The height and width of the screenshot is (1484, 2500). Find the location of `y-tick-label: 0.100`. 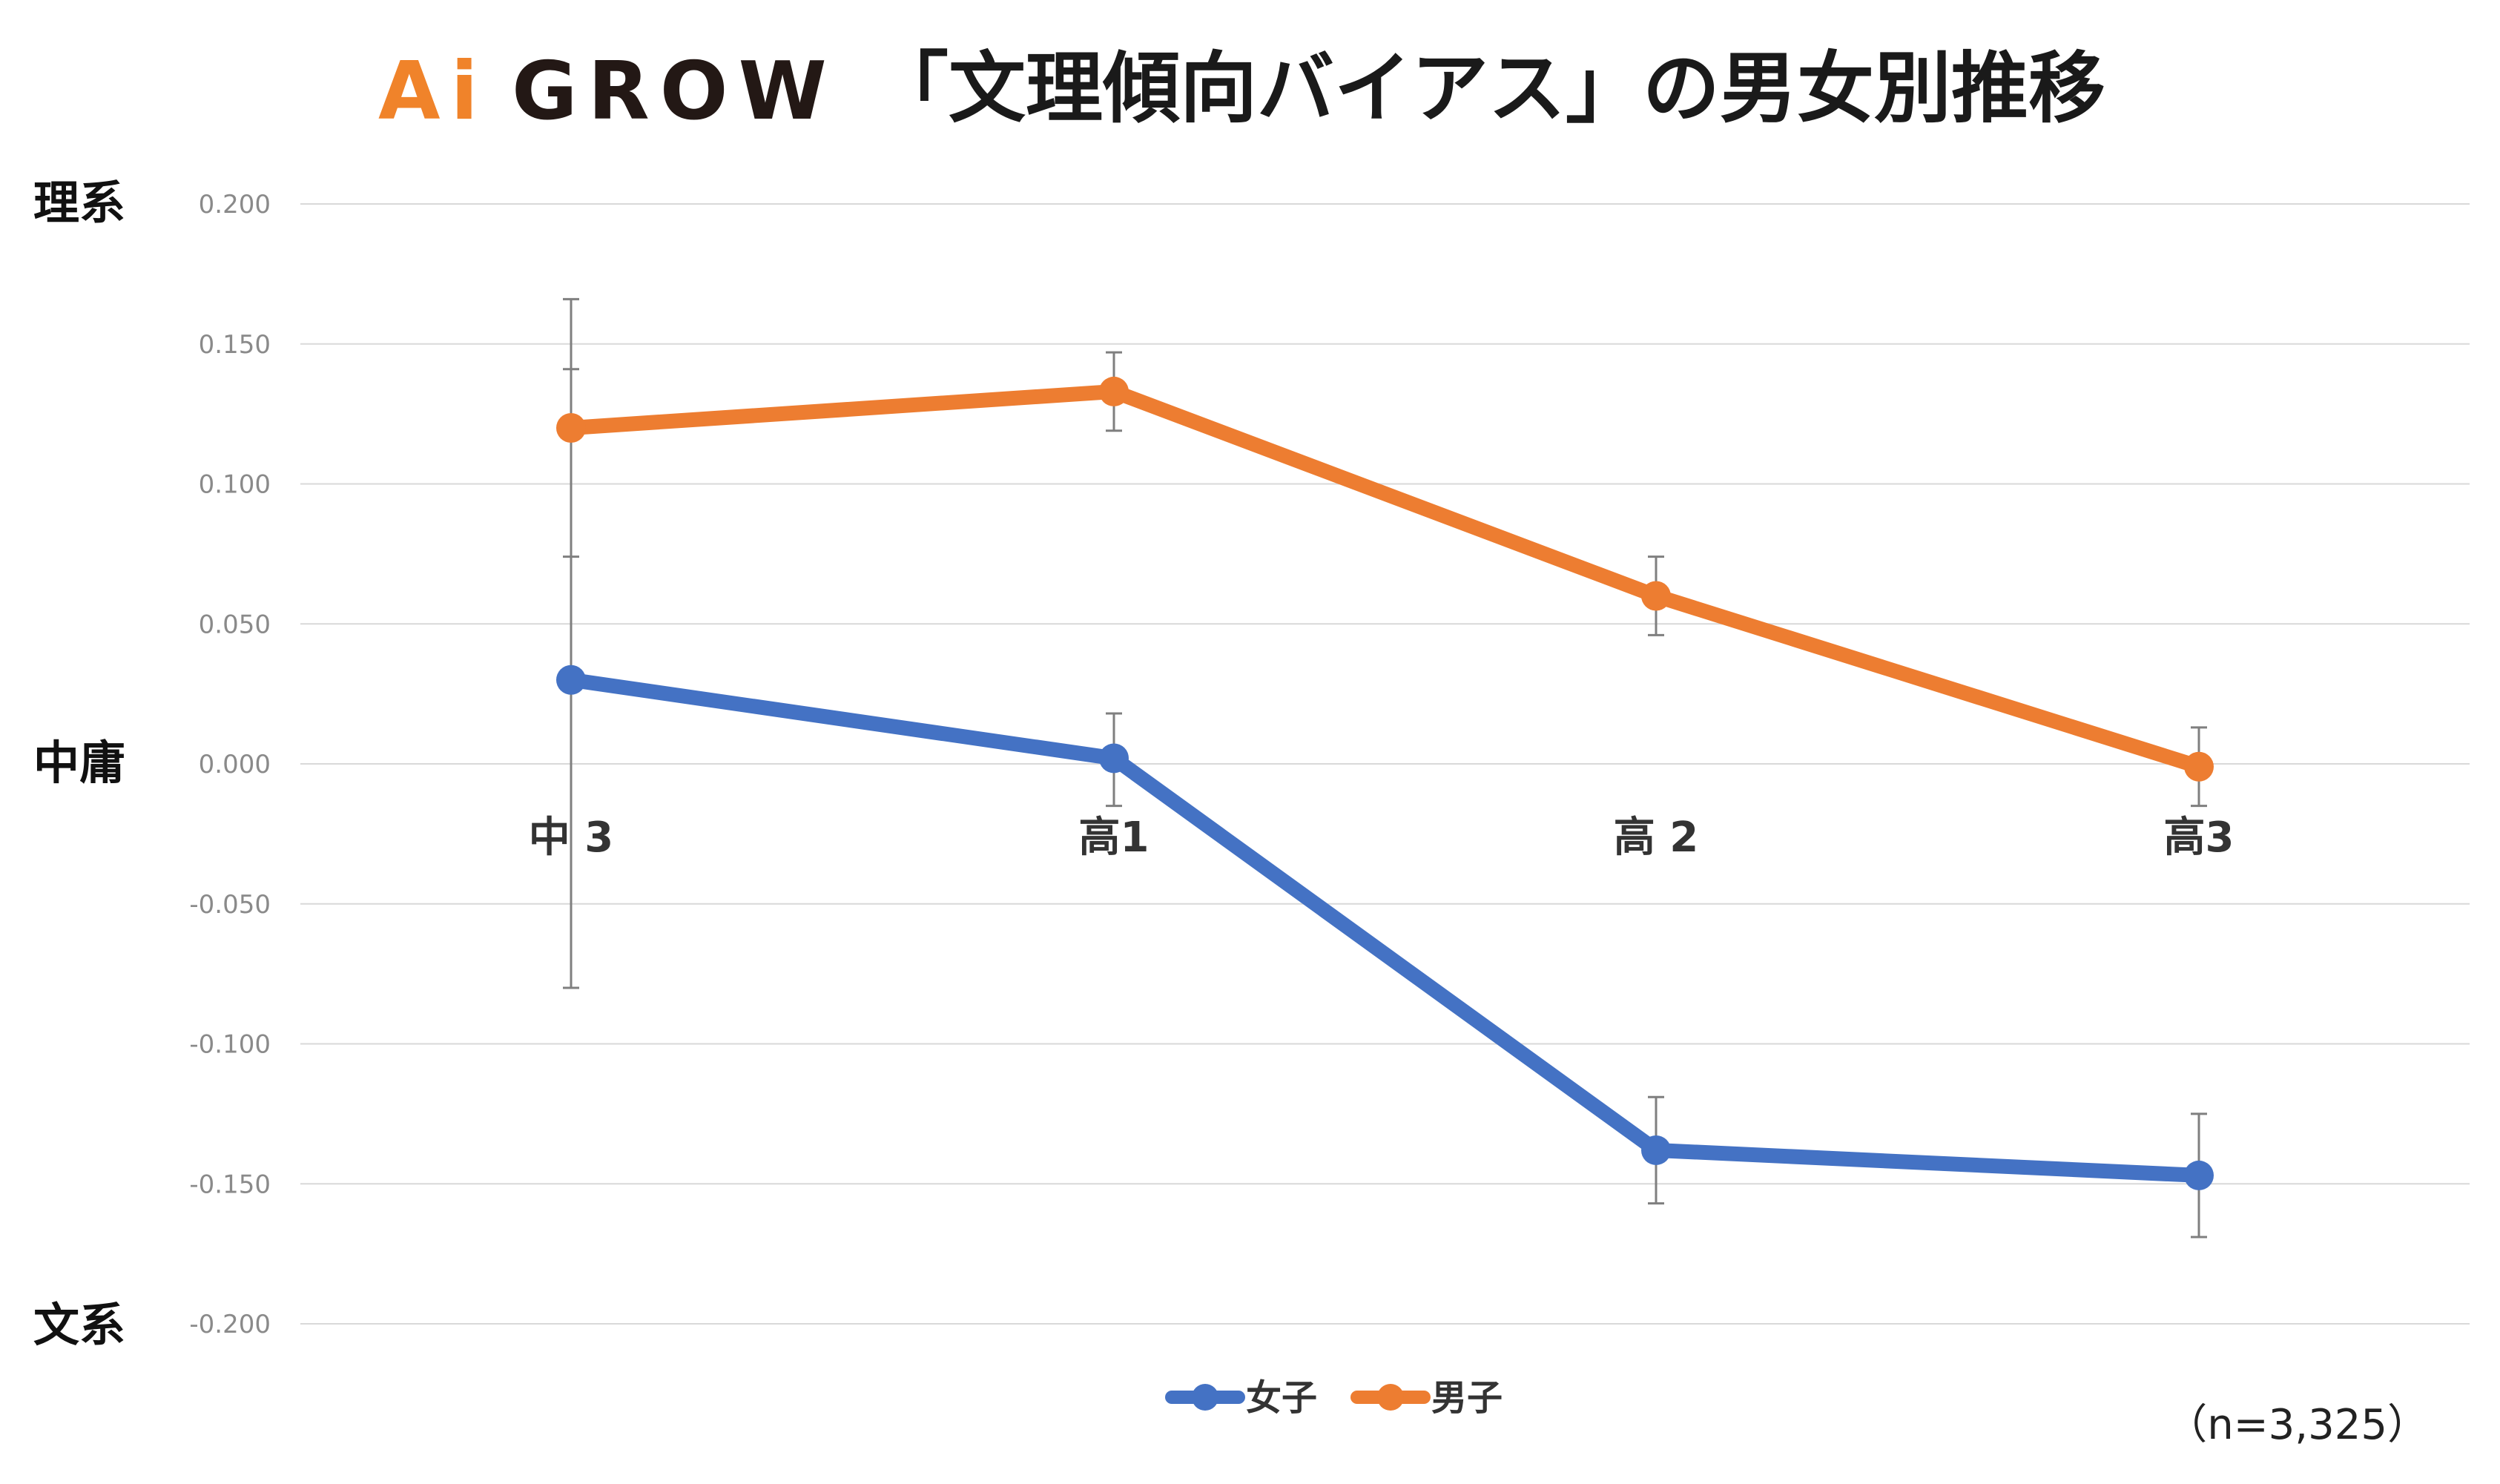

y-tick-label: 0.100 is located at coordinates (235, 485).